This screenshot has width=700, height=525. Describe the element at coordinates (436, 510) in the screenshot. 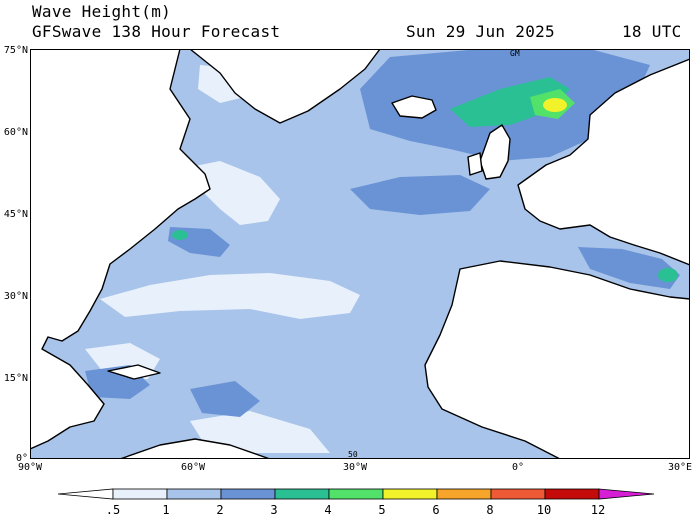

I see `legend-label-6: 6` at that location.